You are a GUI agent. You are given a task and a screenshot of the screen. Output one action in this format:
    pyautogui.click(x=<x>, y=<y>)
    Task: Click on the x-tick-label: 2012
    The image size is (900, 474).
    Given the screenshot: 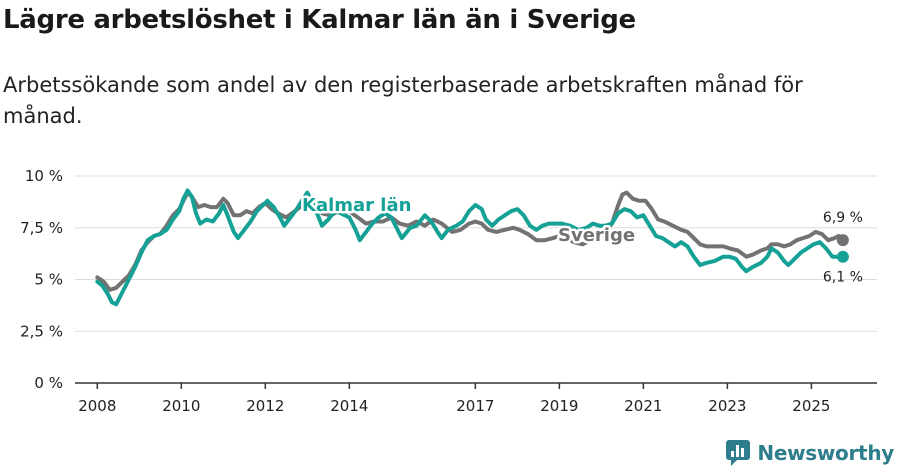 What is the action you would take?
    pyautogui.click(x=265, y=406)
    